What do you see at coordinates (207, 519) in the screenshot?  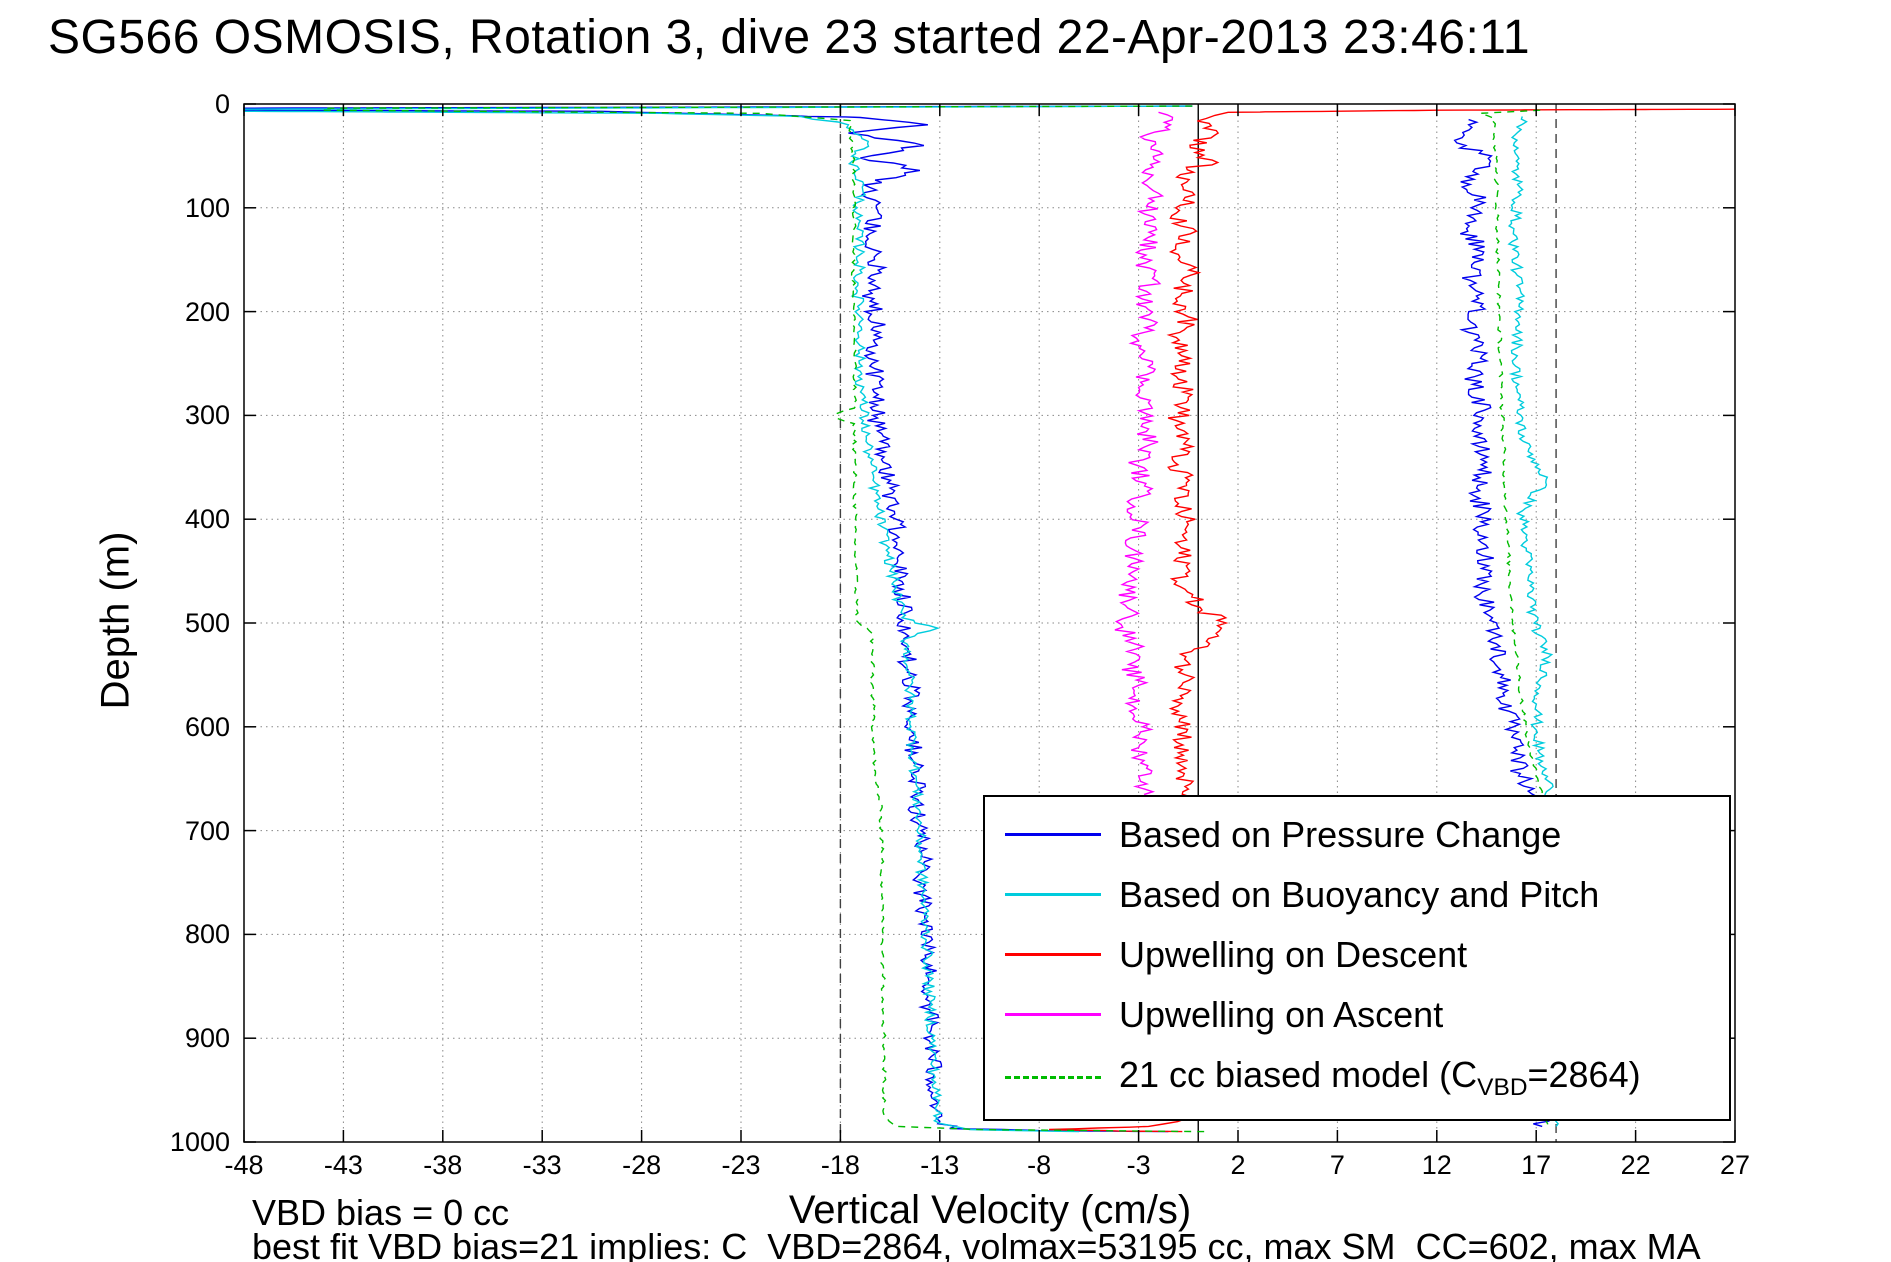 I see `y-tick-label: 400` at bounding box center [207, 519].